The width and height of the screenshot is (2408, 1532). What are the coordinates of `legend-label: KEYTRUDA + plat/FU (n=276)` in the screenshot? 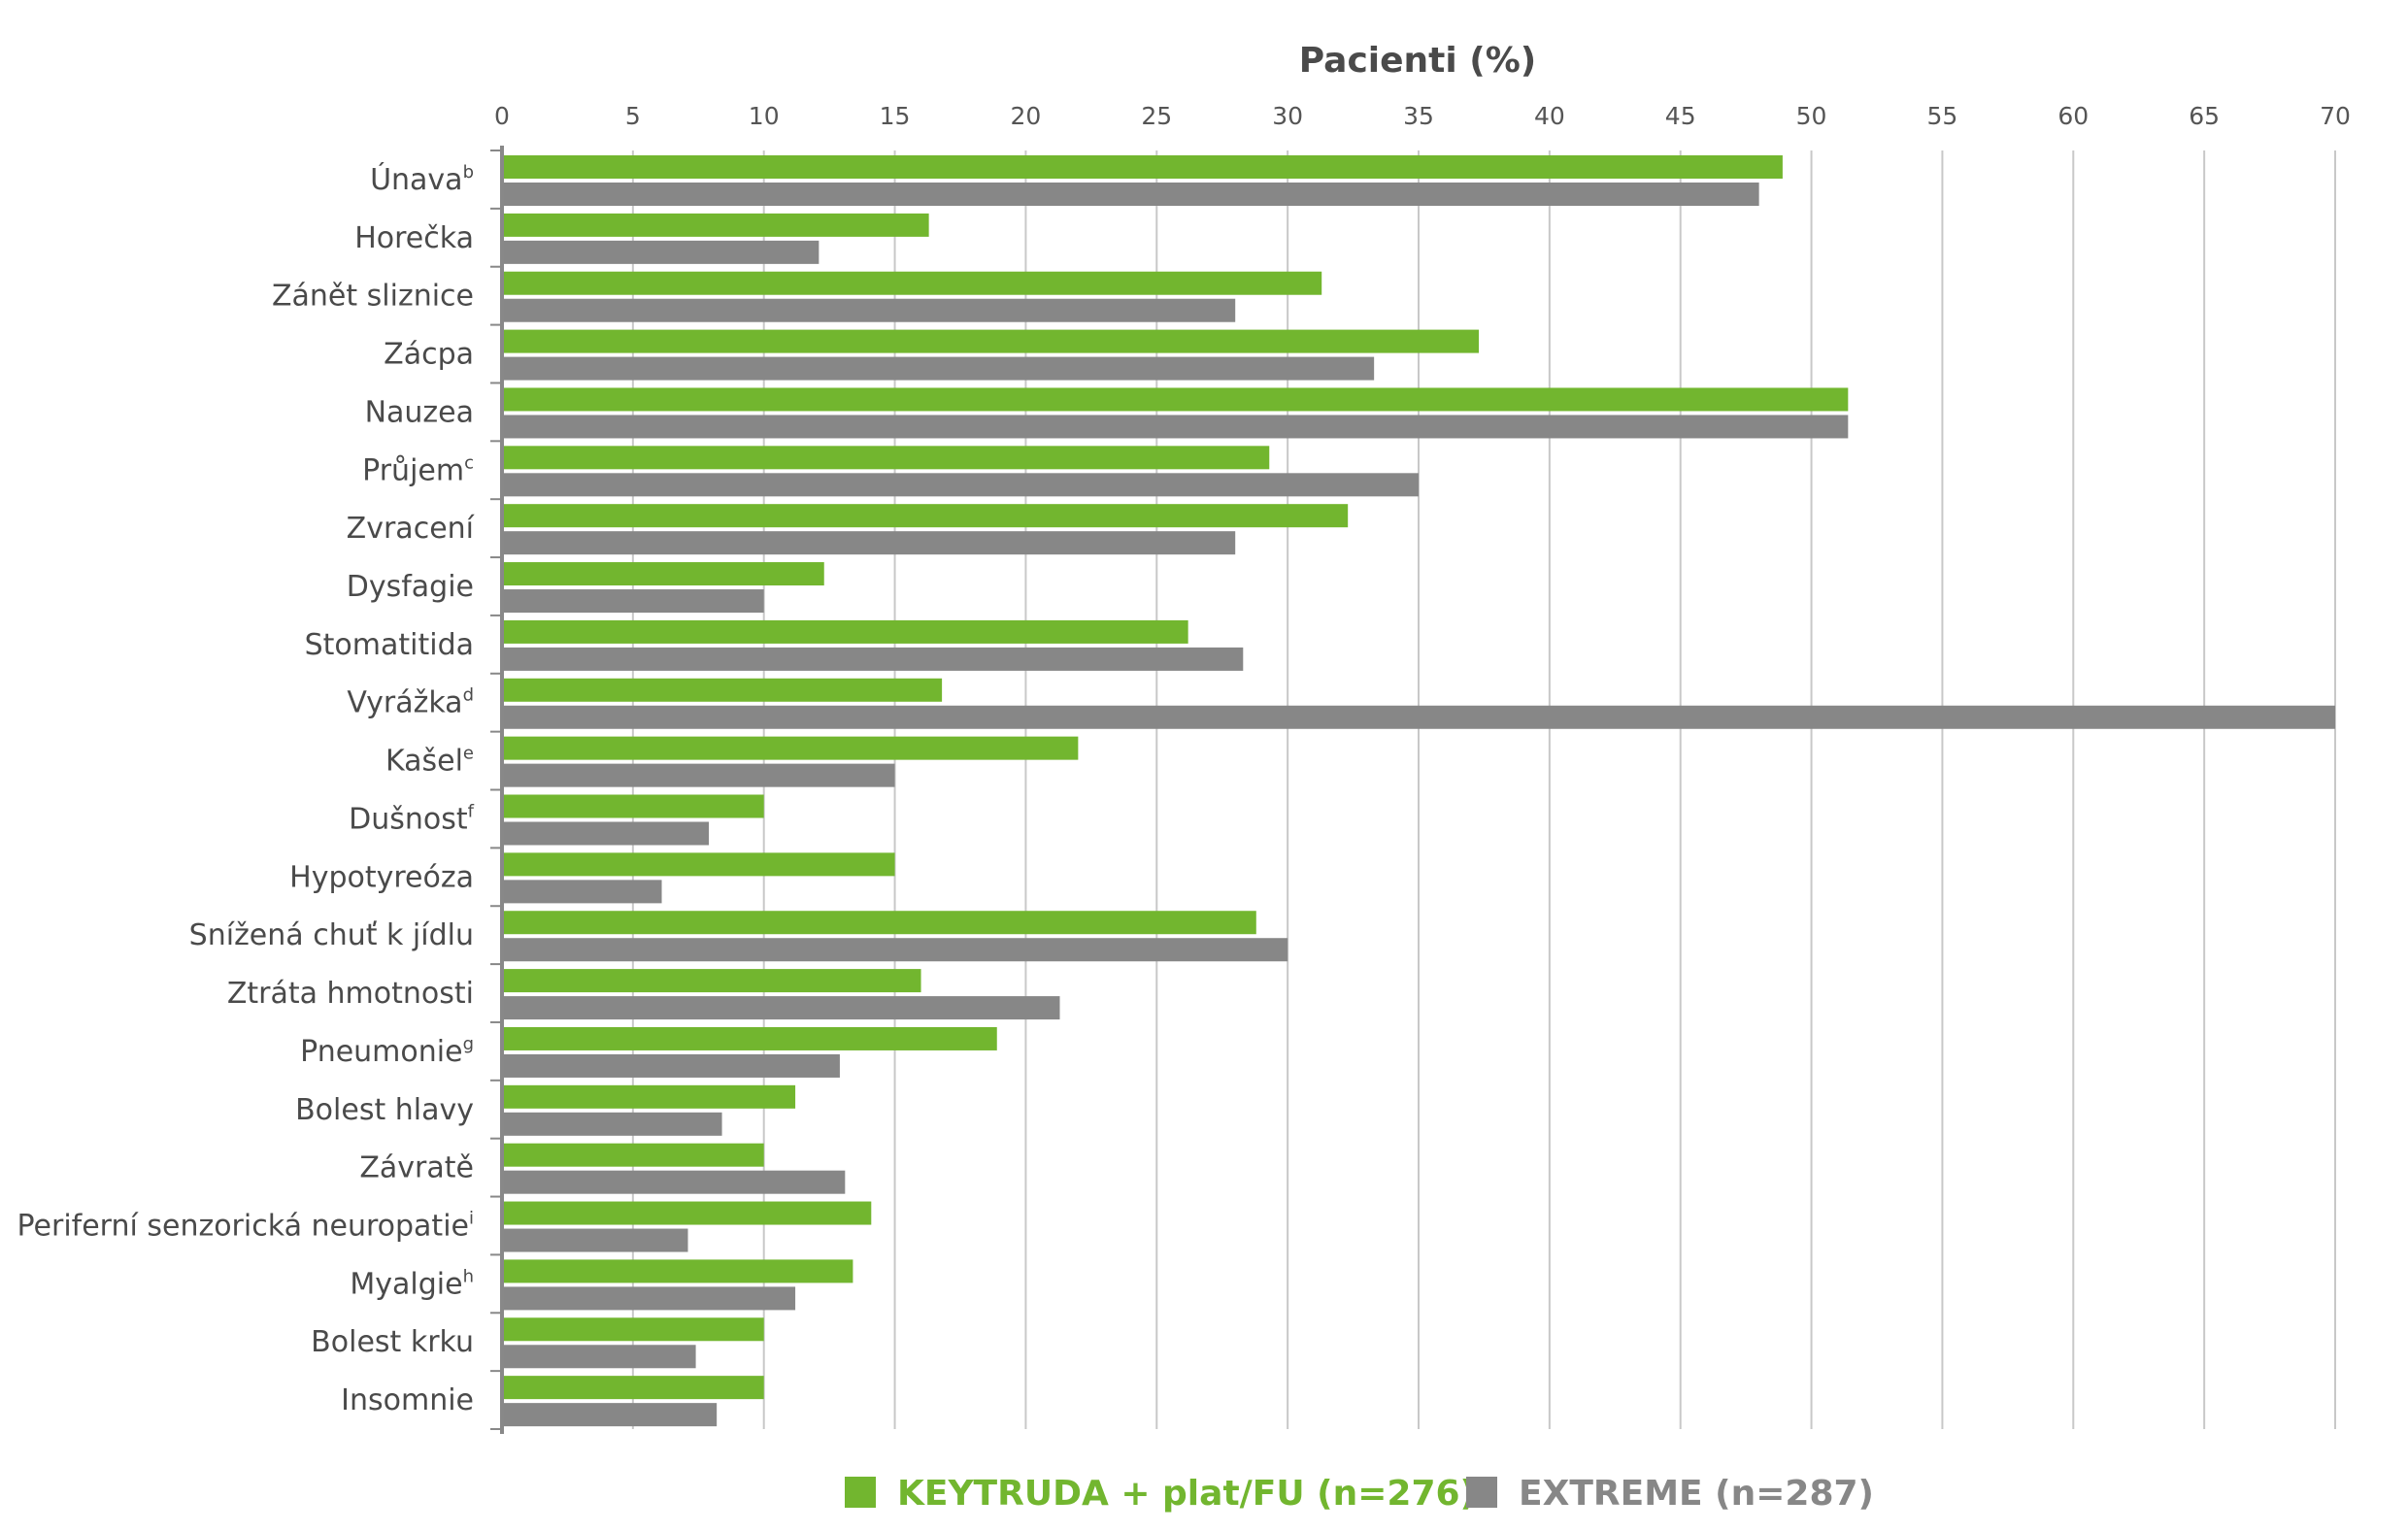 It's located at (1186, 1494).